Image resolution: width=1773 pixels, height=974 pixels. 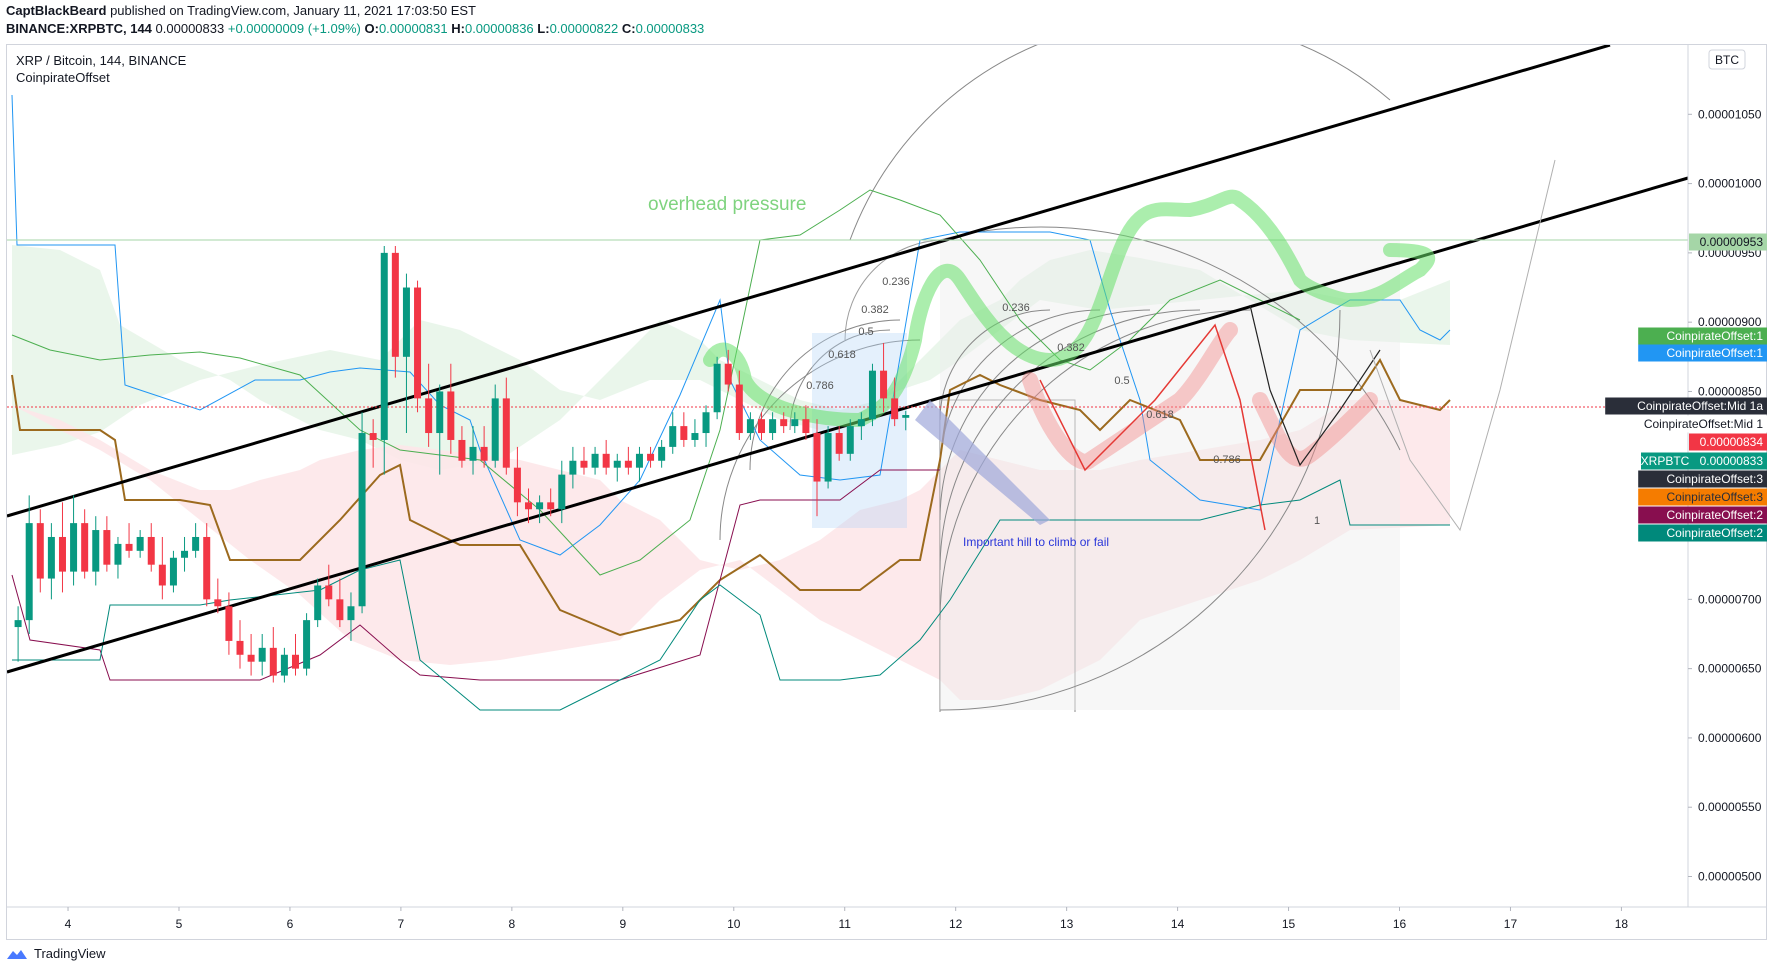 I want to click on y-tick-label: 0.00000900, so click(x=1730, y=322).